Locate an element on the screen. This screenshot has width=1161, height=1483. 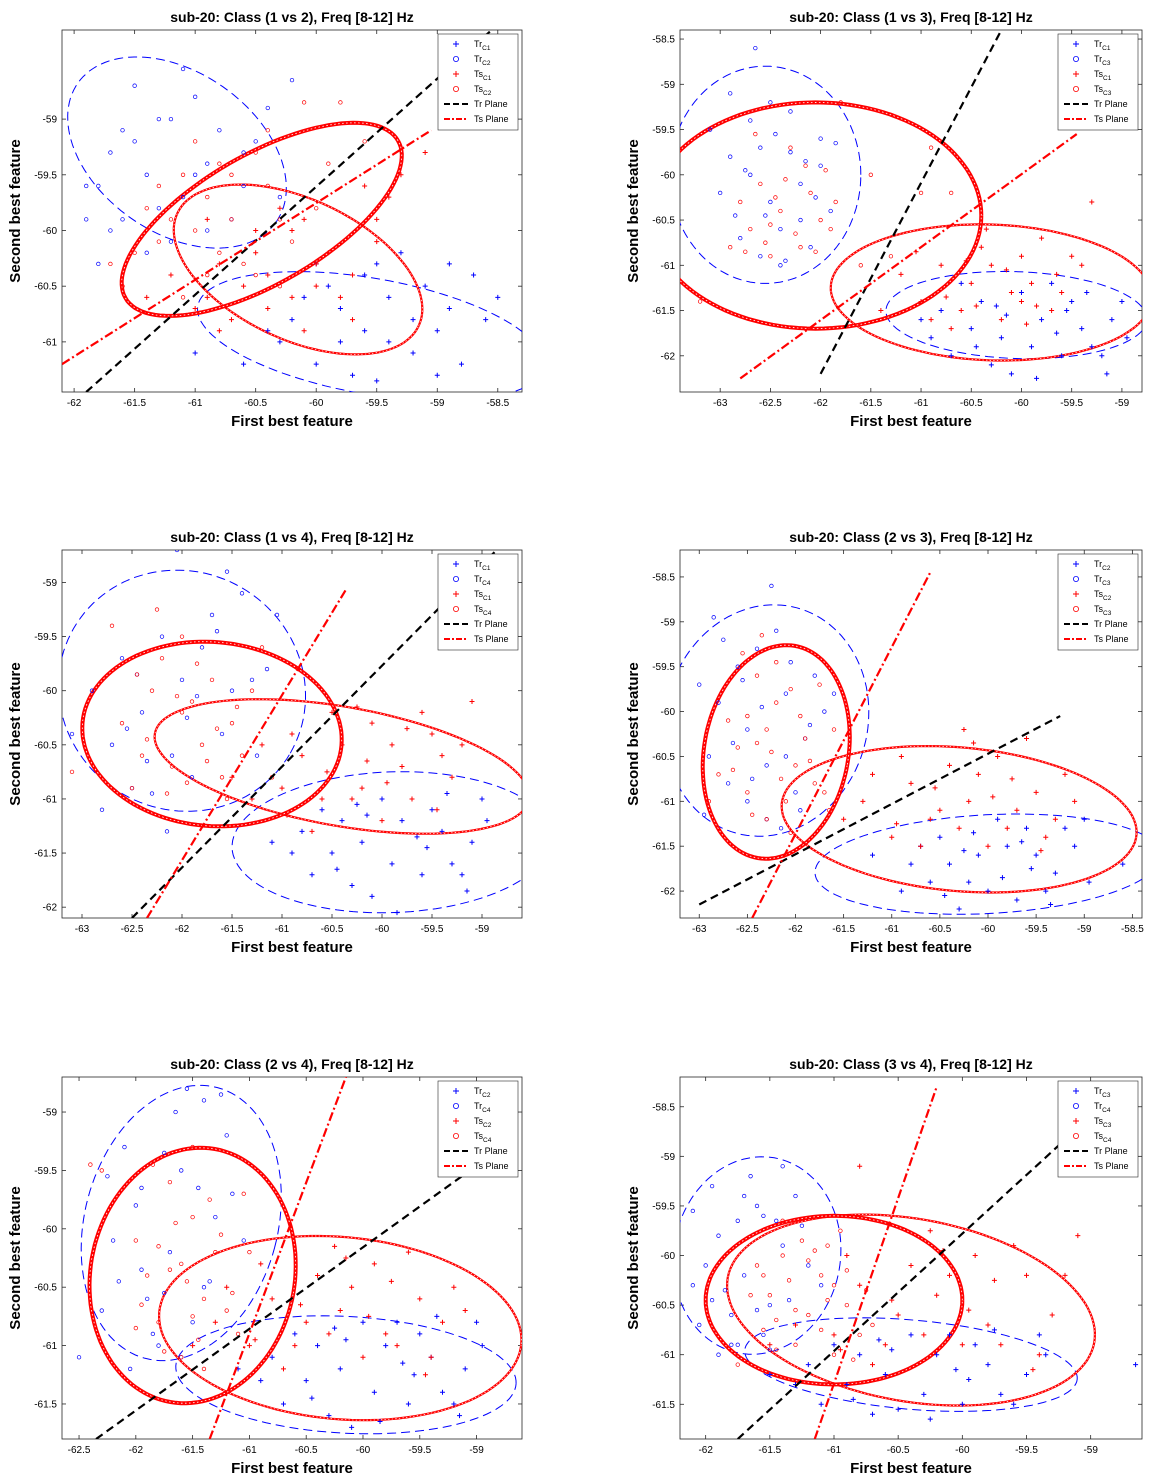
legend-swatch-plus is located at coordinates (456, 44).